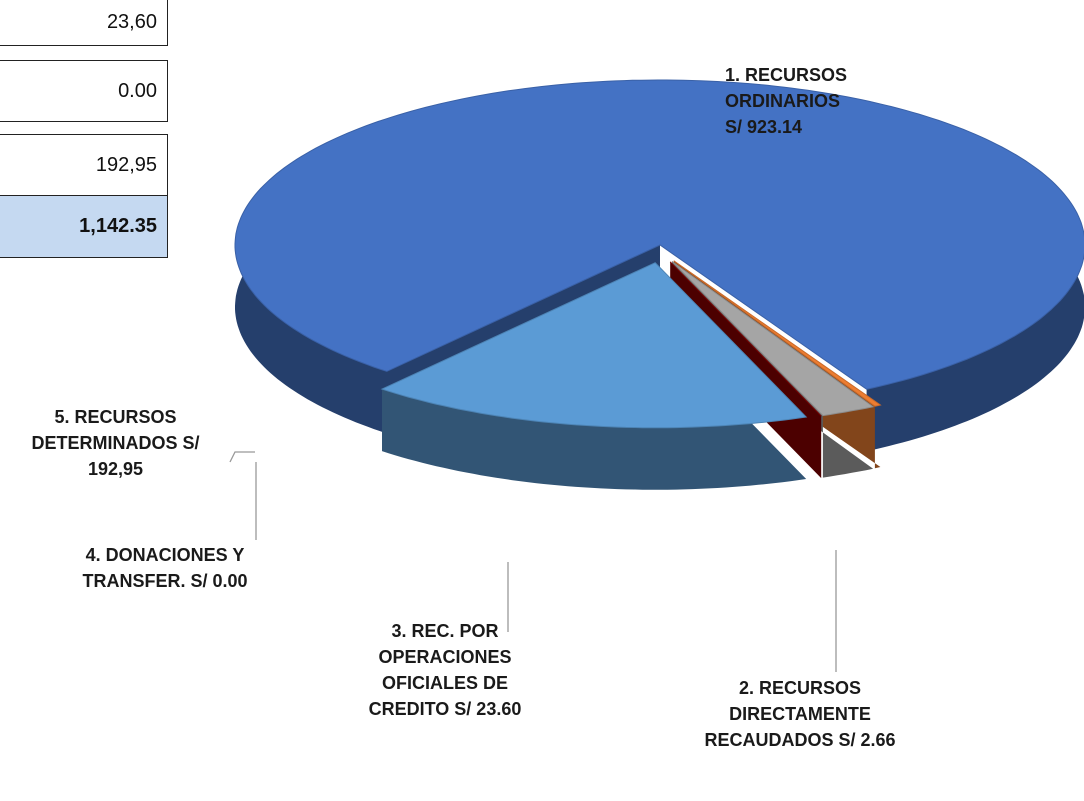 This screenshot has width=1084, height=801. Describe the element at coordinates (165, 568) in the screenshot. I see `slice-label: 4. DONACIONES Y TRANSFER. S/ 0.00` at that location.